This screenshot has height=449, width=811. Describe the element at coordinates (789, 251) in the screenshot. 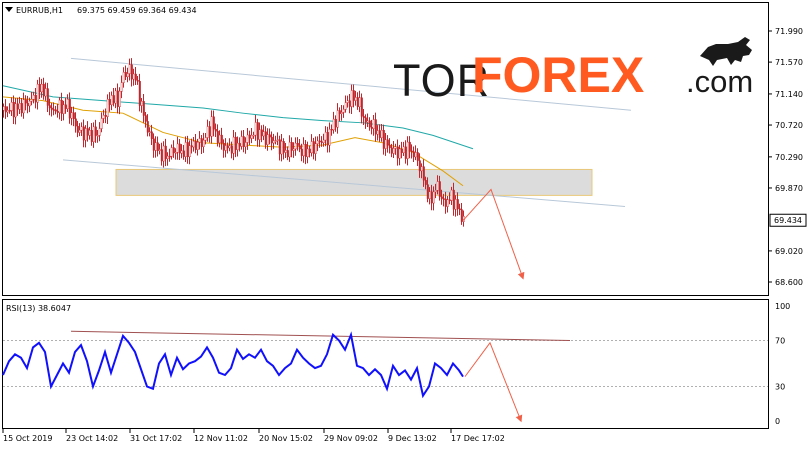

I see `price-tick-label: 69.020` at that location.